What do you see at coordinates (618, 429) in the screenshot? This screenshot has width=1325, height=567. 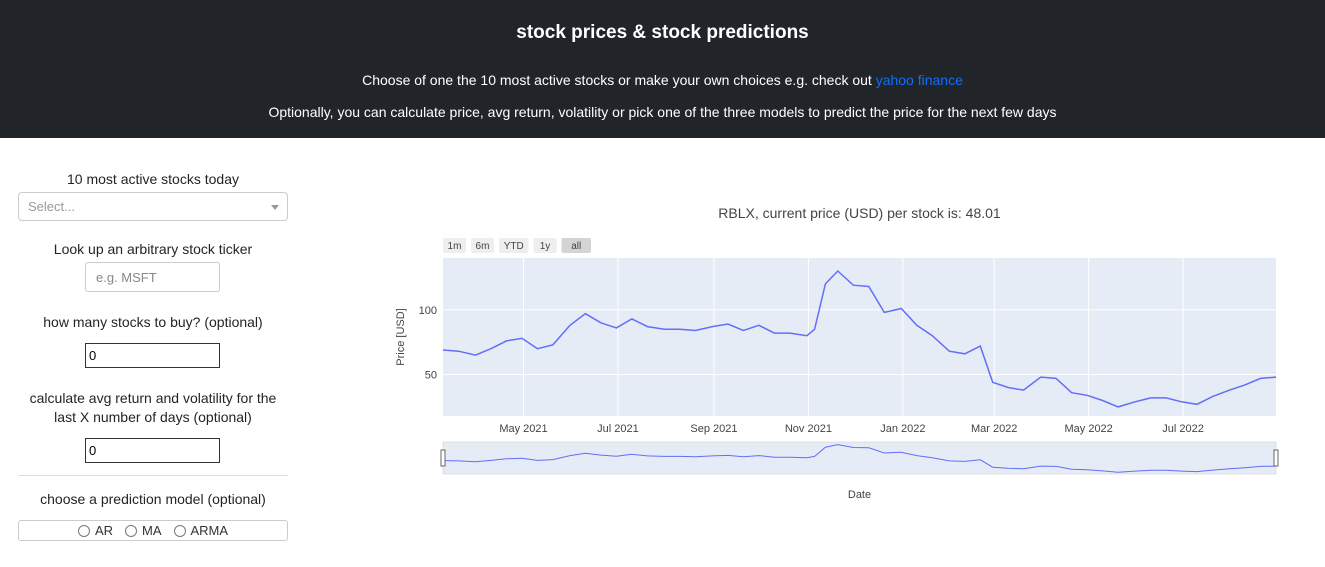 I see `x-tick-label: Jul 2021` at bounding box center [618, 429].